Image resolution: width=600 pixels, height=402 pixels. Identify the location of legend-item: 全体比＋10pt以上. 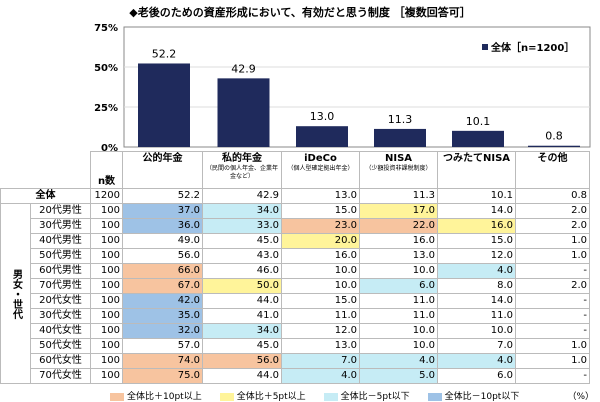
(156, 395).